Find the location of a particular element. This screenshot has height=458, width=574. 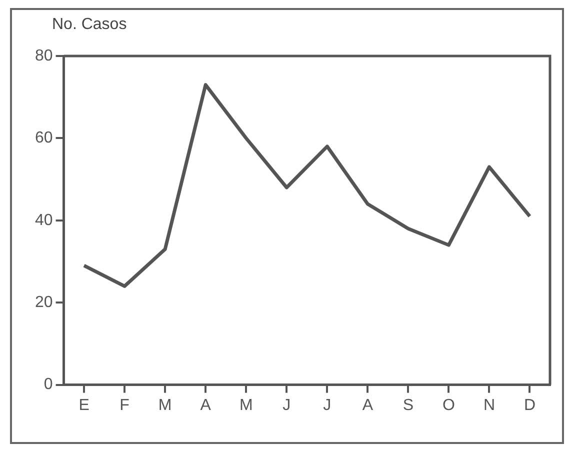

y-tick-label: 60 is located at coordinates (44, 138).